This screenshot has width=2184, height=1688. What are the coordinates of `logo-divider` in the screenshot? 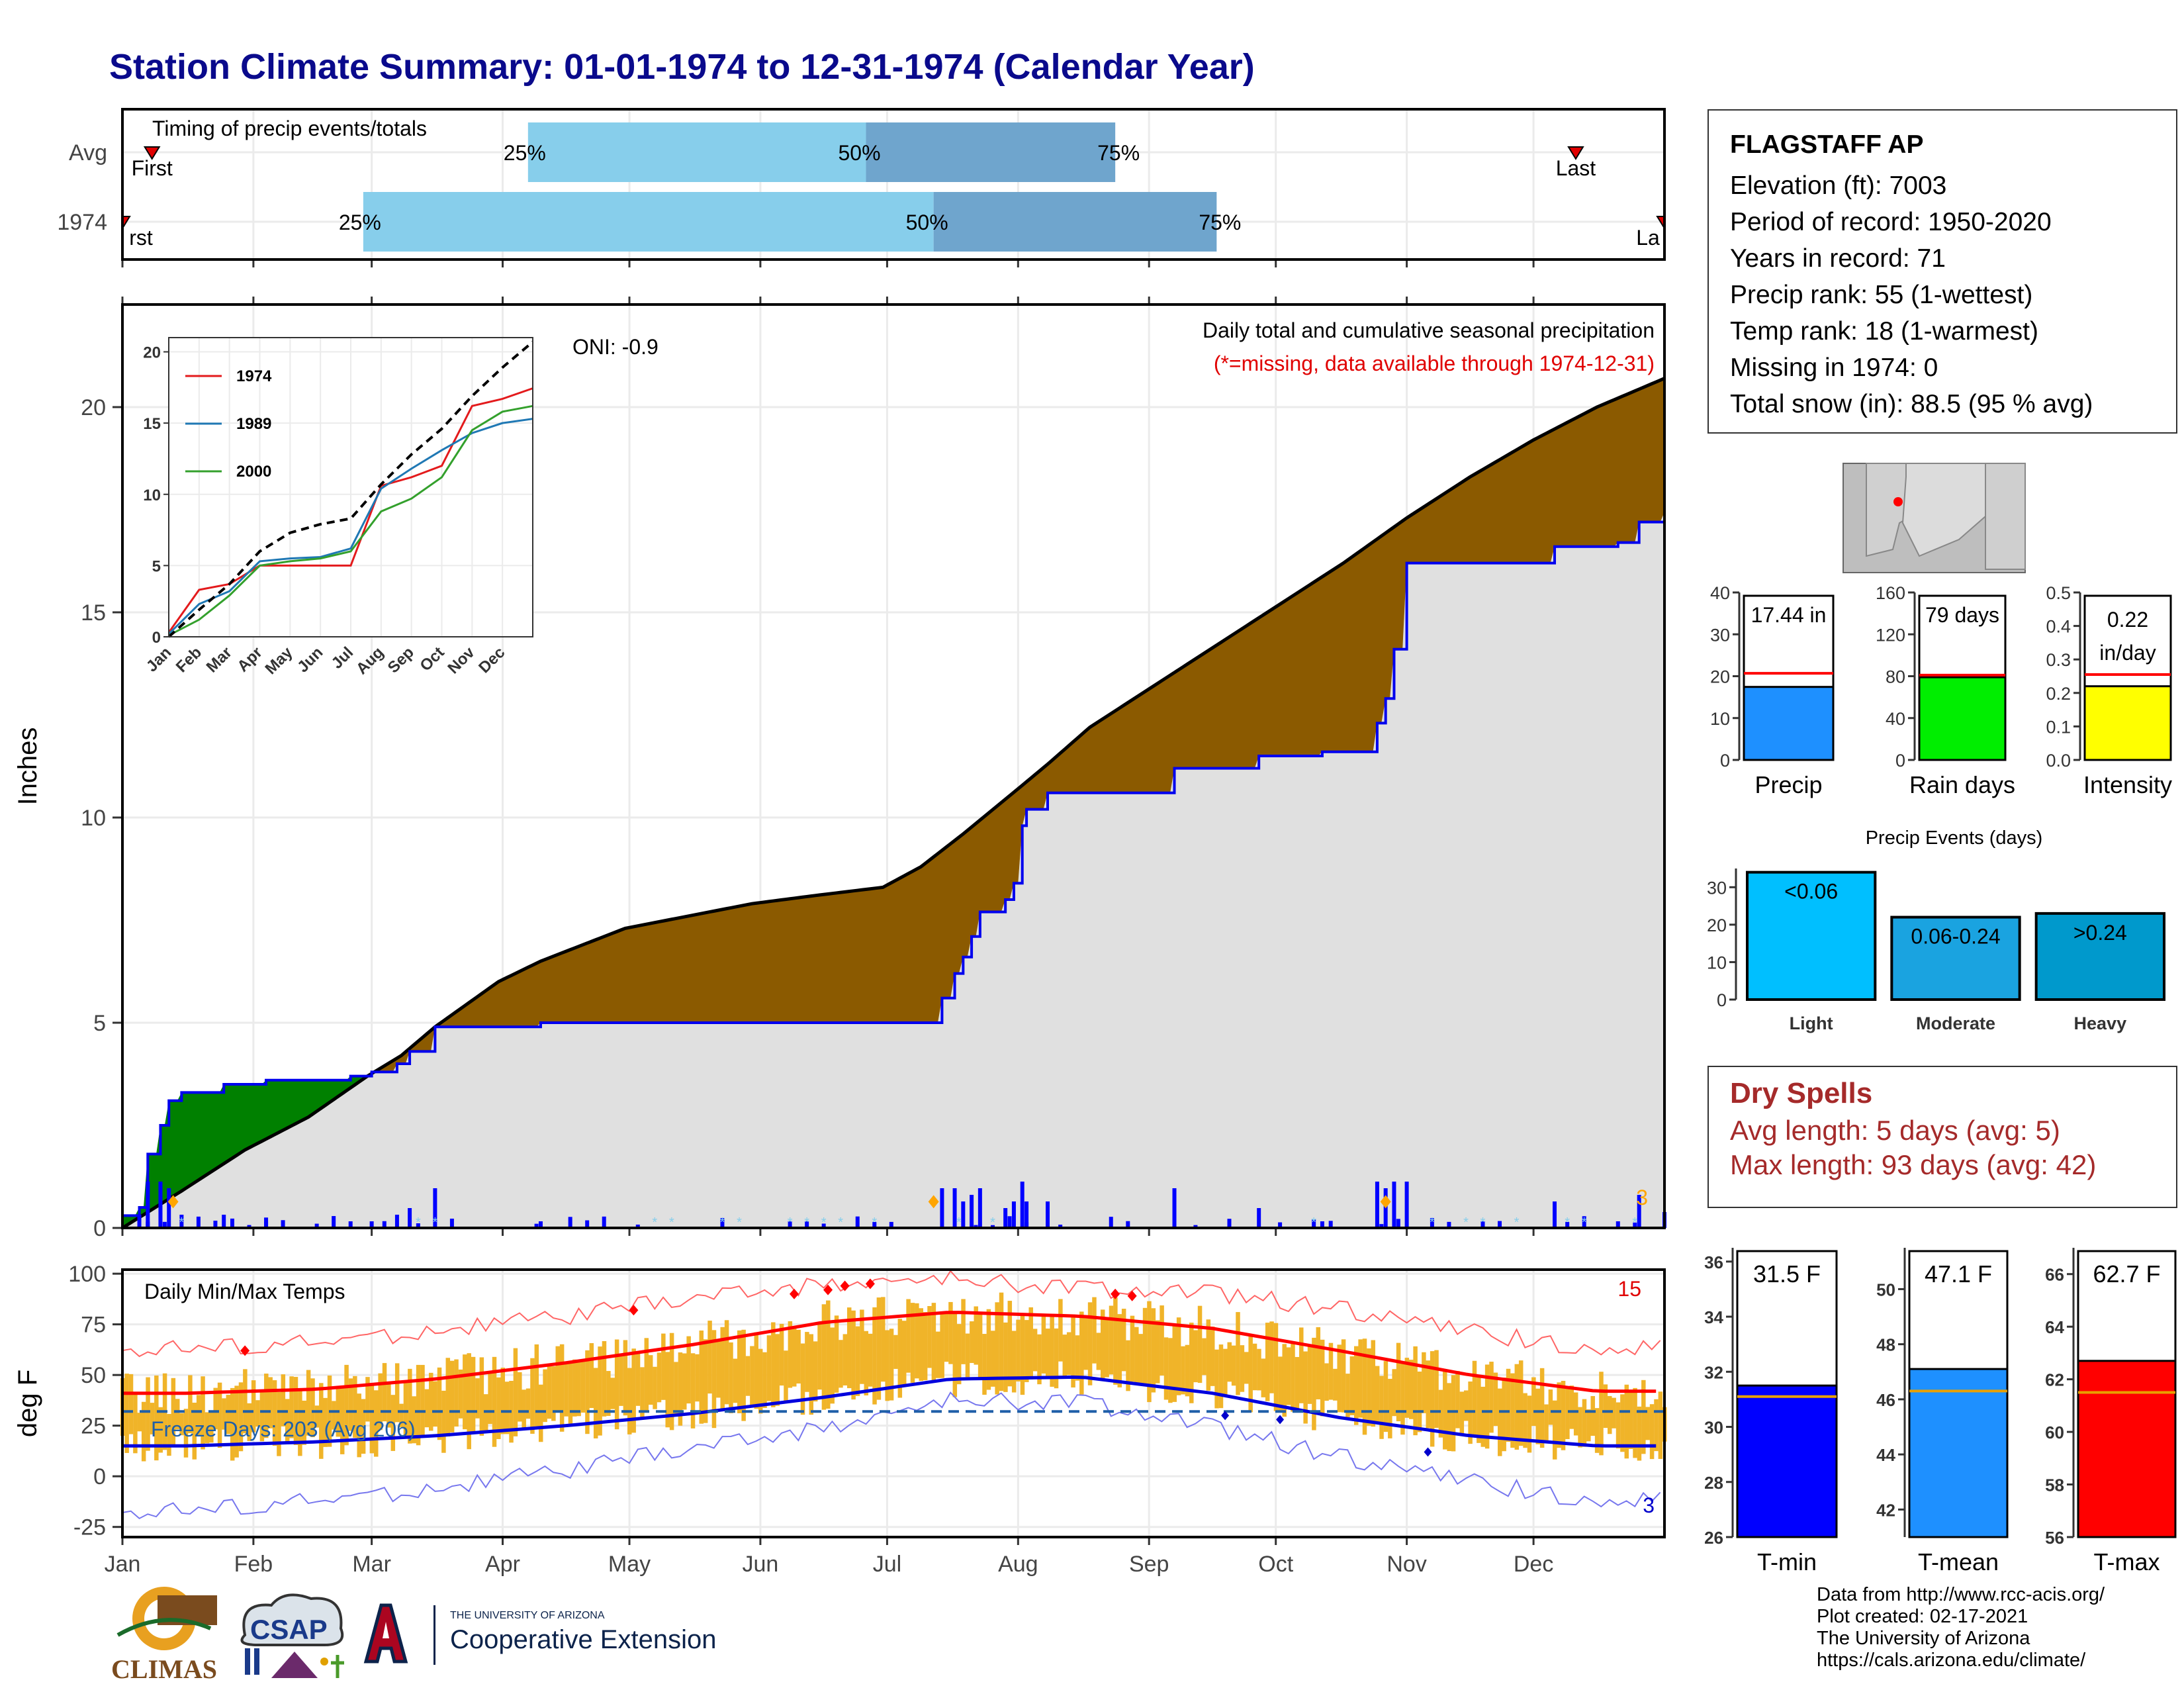 It's located at (434, 1635).